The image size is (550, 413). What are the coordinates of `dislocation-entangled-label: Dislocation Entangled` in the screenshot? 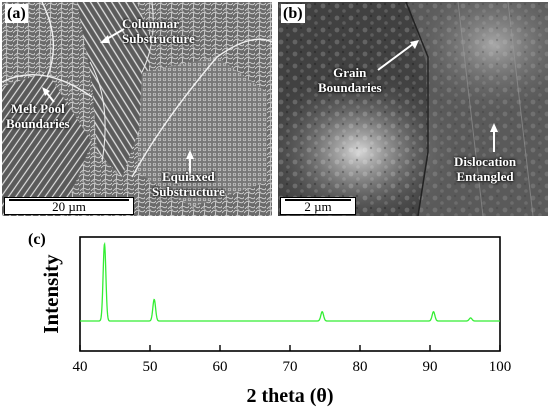 It's located at (485, 169).